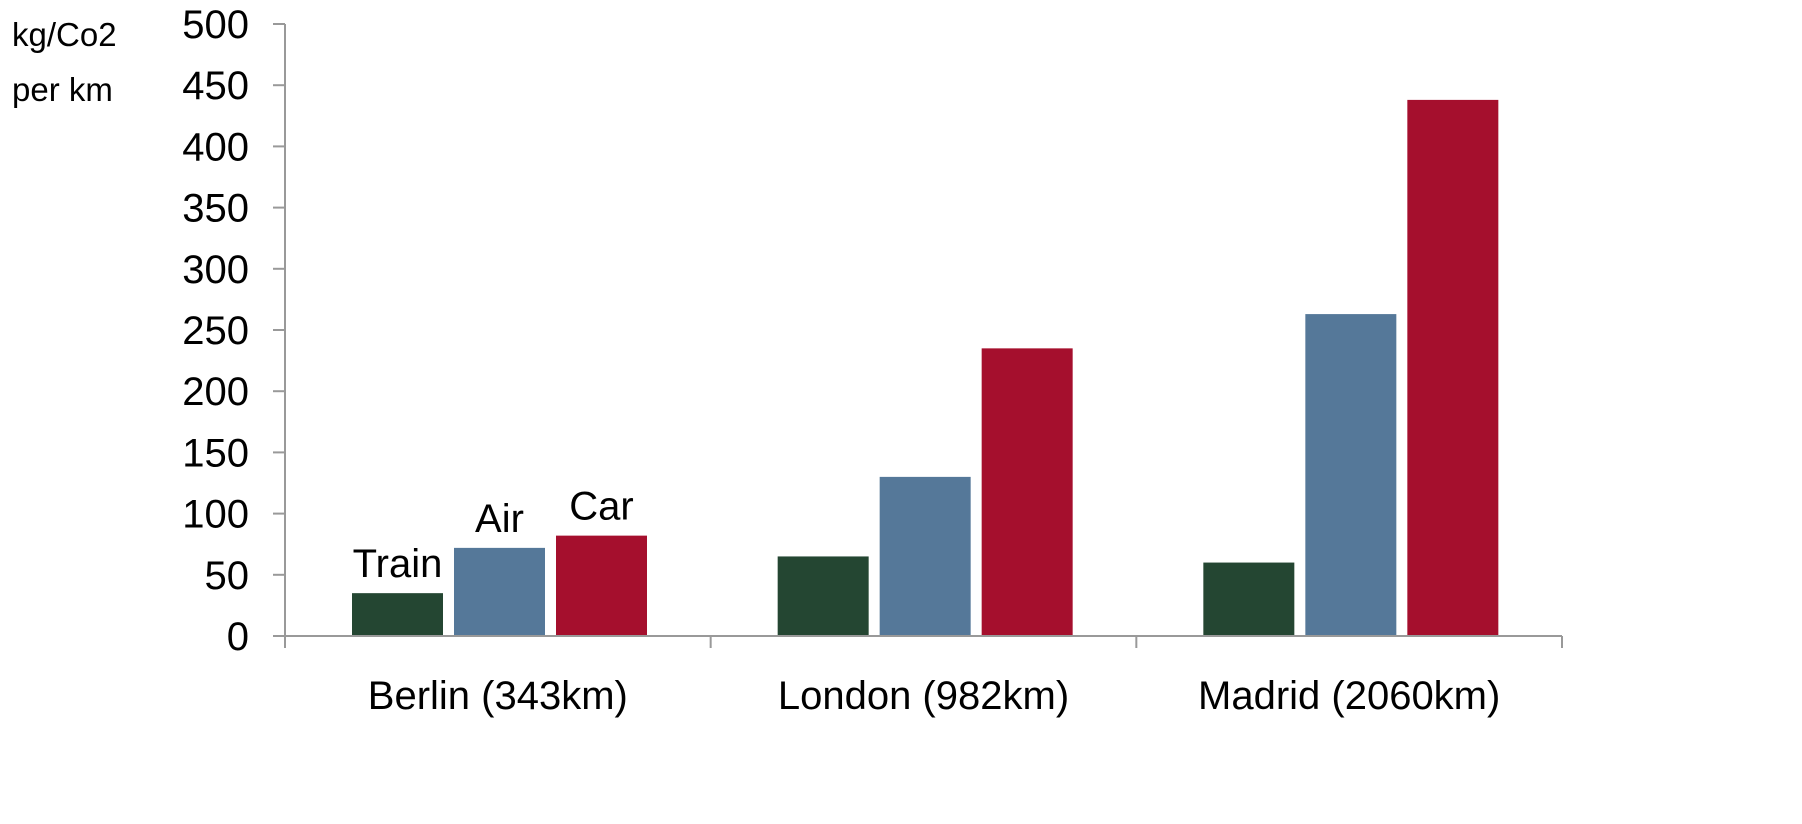  Describe the element at coordinates (238, 637) in the screenshot. I see `y-tick-label: 0` at that location.